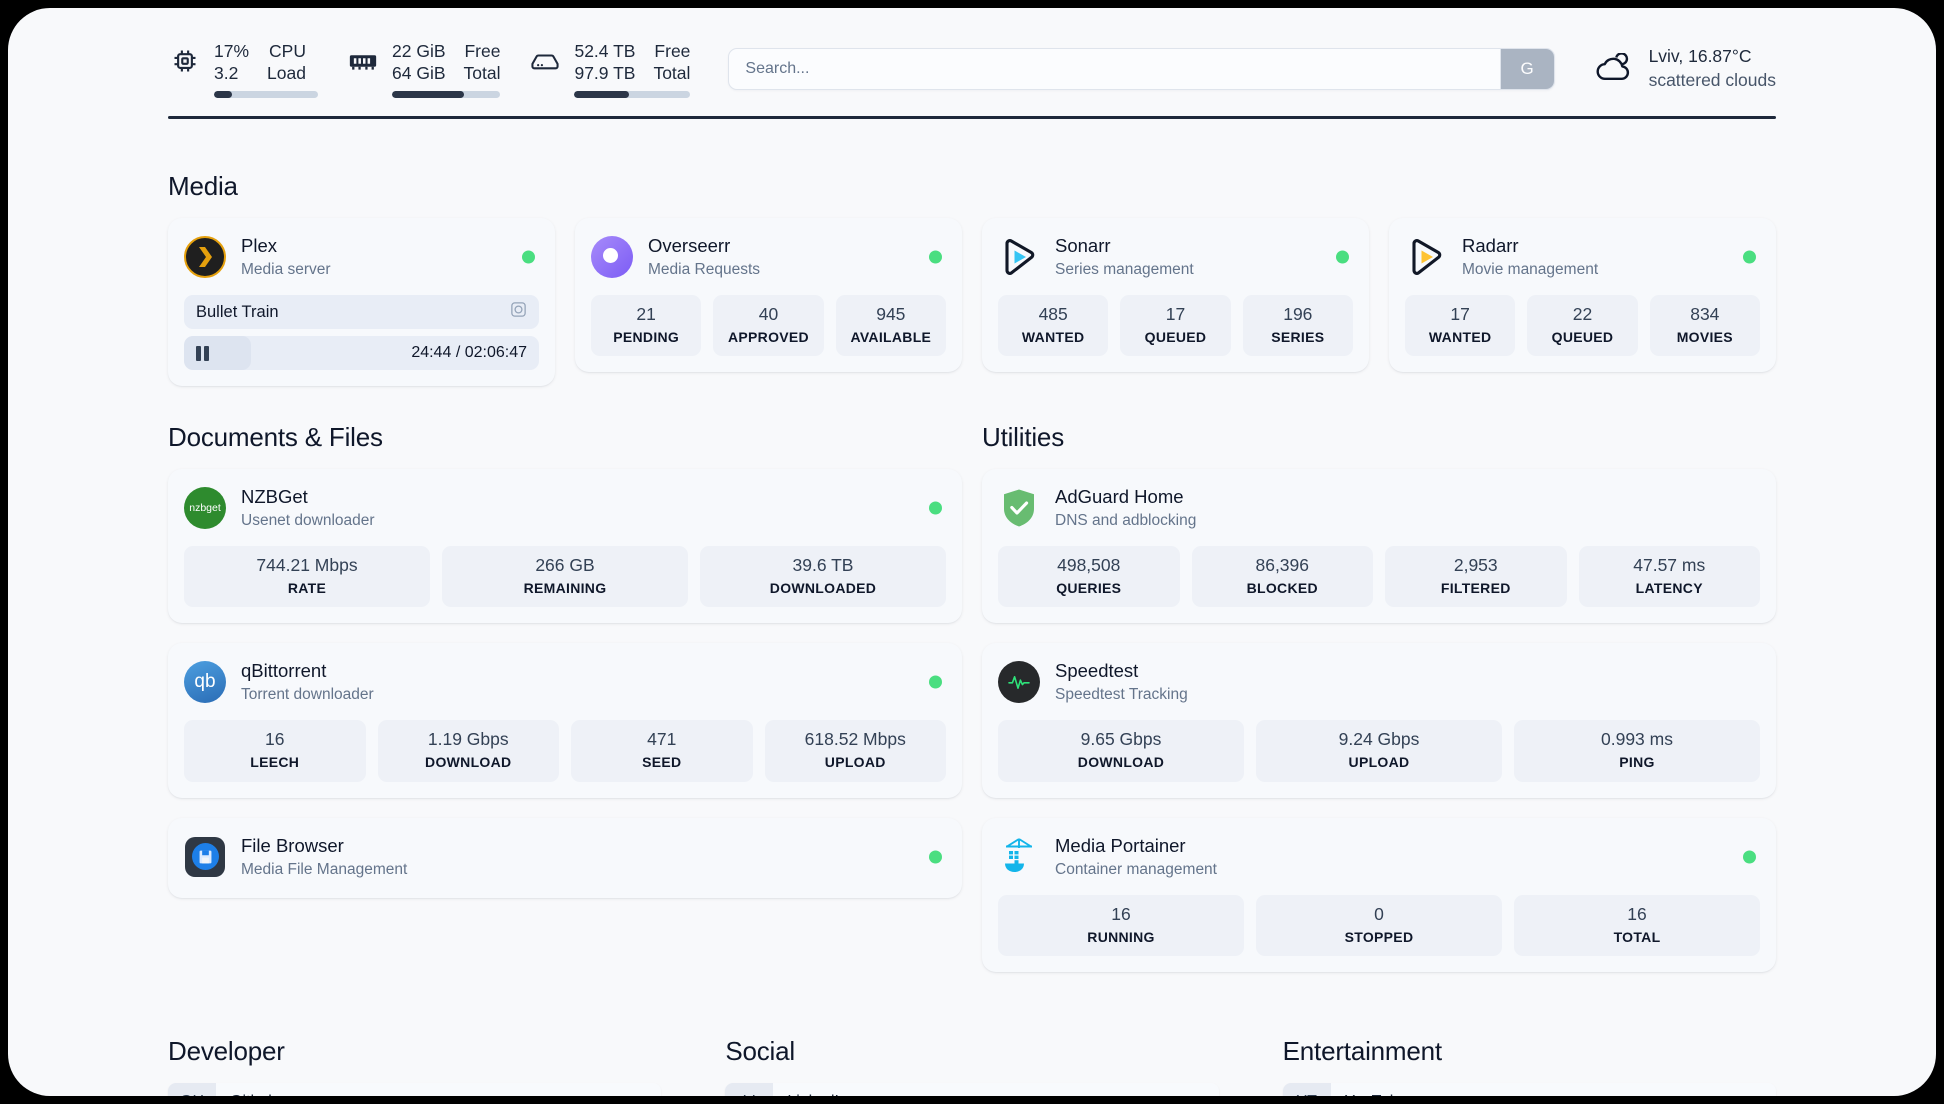 The image size is (1944, 1104). I want to click on speedtest-icon, so click(1019, 682).